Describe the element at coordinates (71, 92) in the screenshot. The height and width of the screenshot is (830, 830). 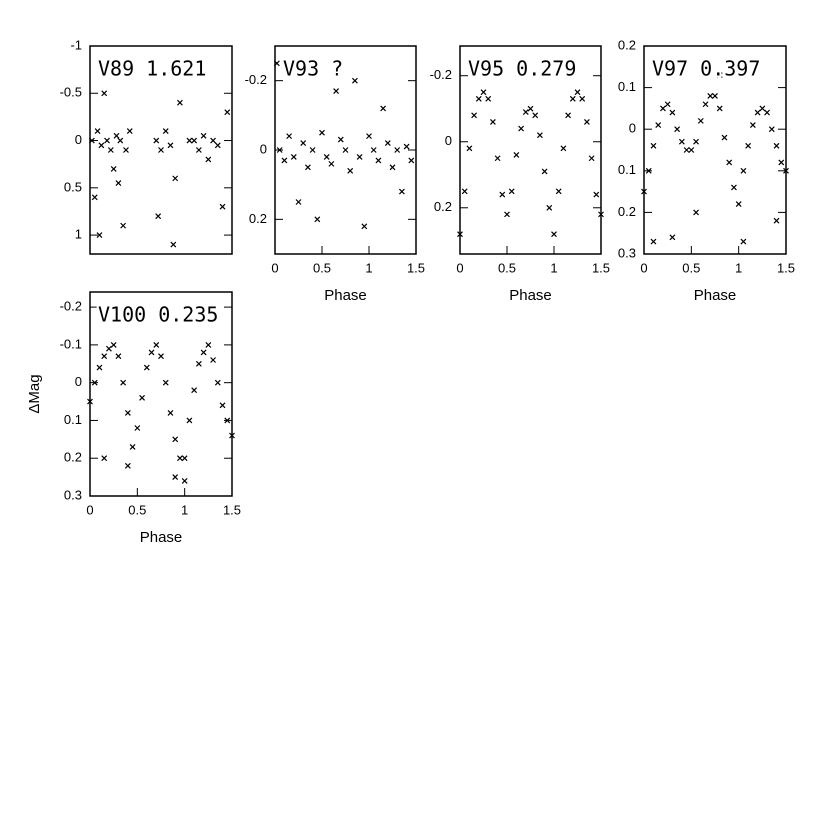
I see `y-tick-label: -0.5` at that location.